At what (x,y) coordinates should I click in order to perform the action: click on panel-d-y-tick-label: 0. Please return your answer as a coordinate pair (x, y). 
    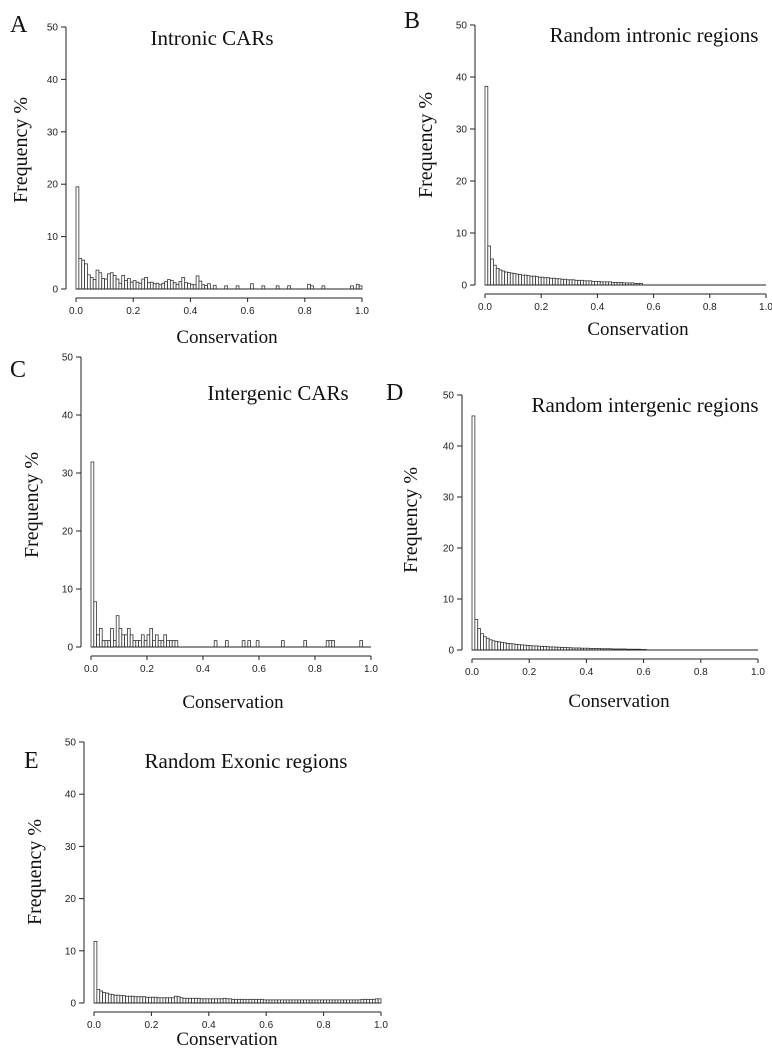
    Looking at the image, I should click on (451, 651).